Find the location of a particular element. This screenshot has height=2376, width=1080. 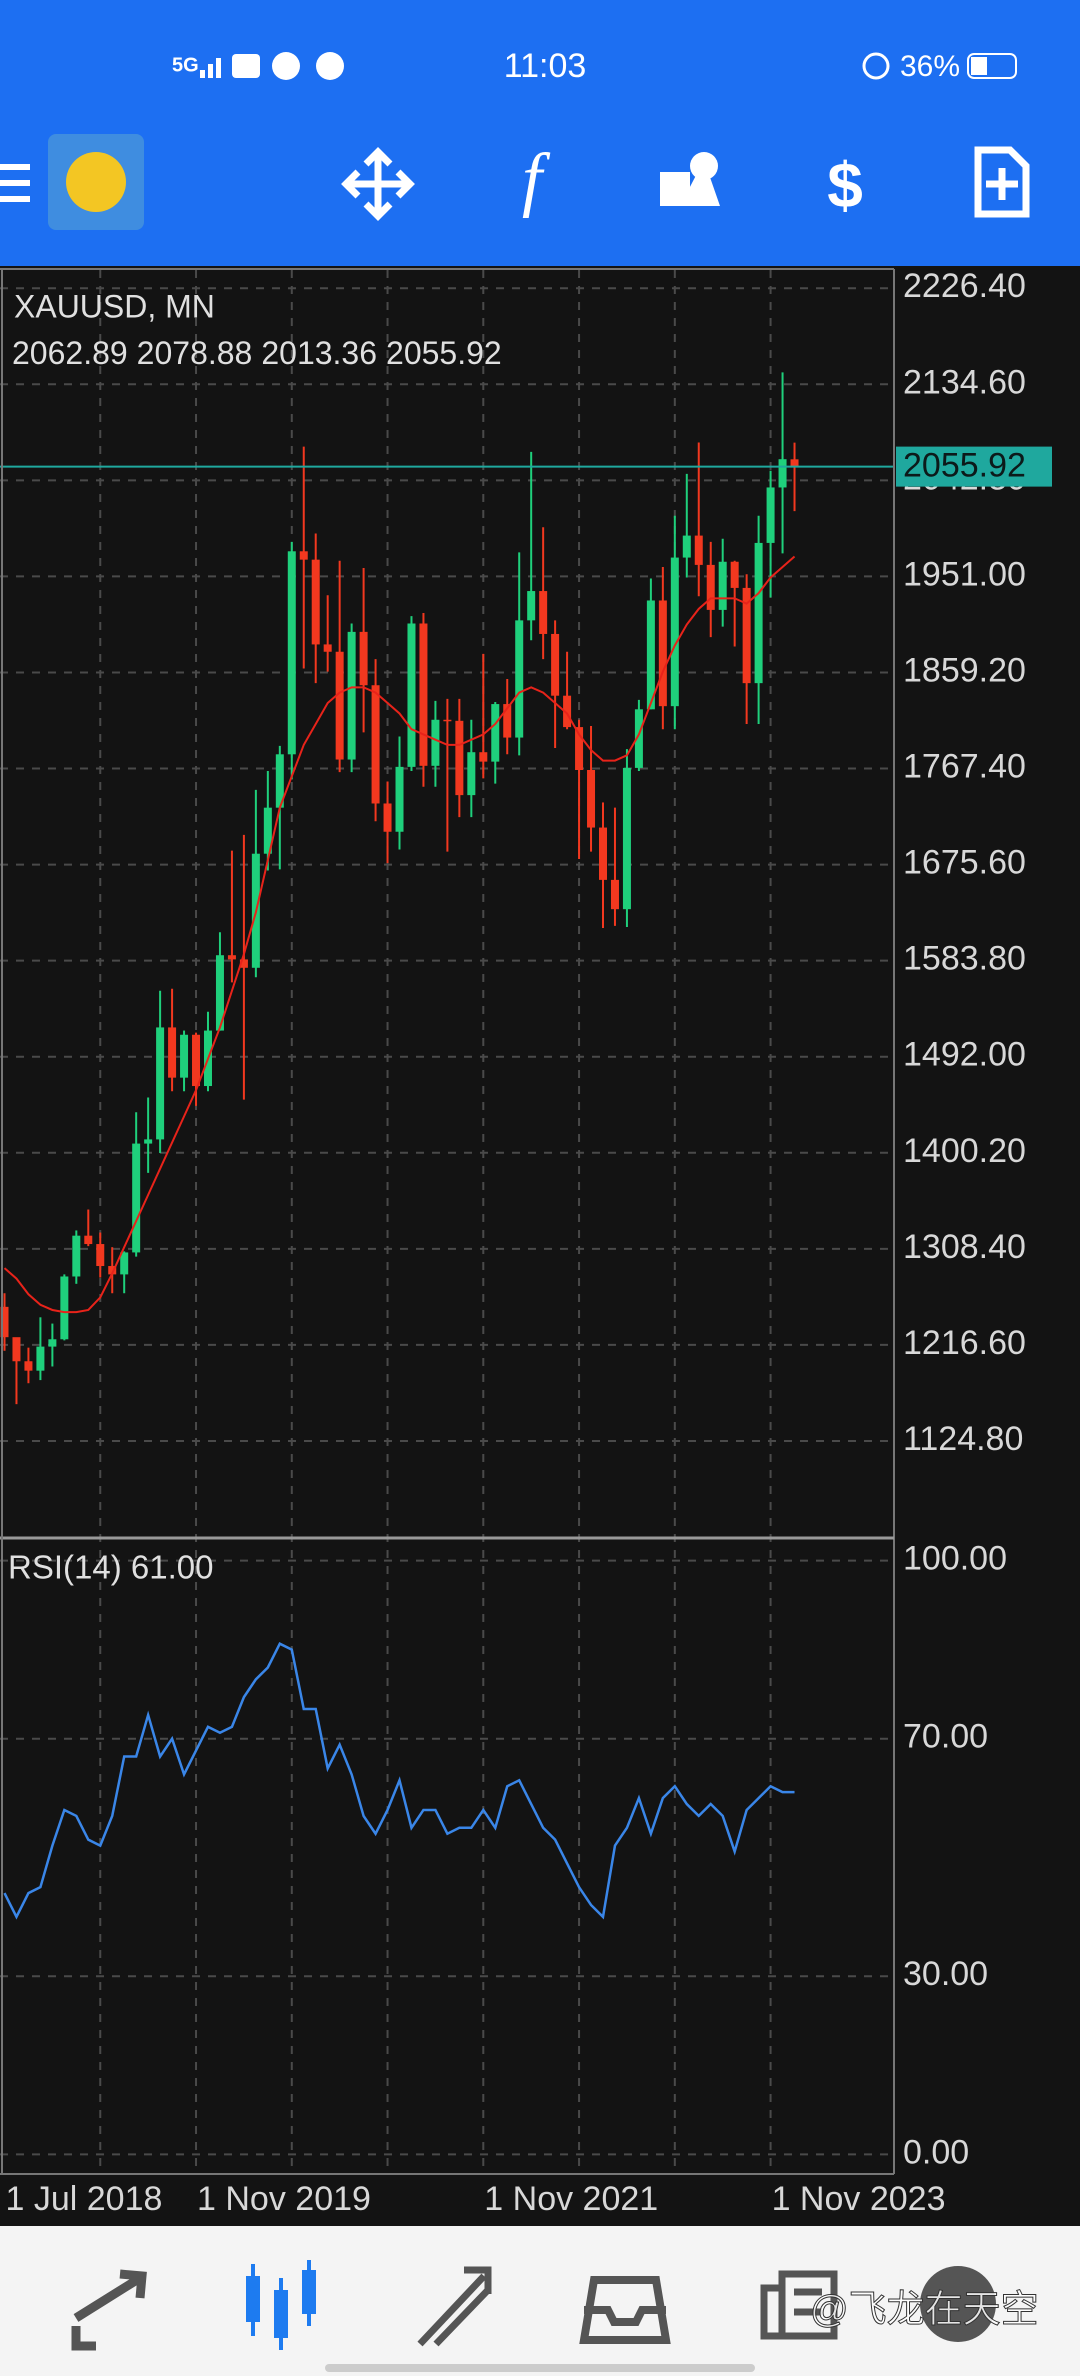

y-tick-label: 1675.60 is located at coordinates (964, 863).